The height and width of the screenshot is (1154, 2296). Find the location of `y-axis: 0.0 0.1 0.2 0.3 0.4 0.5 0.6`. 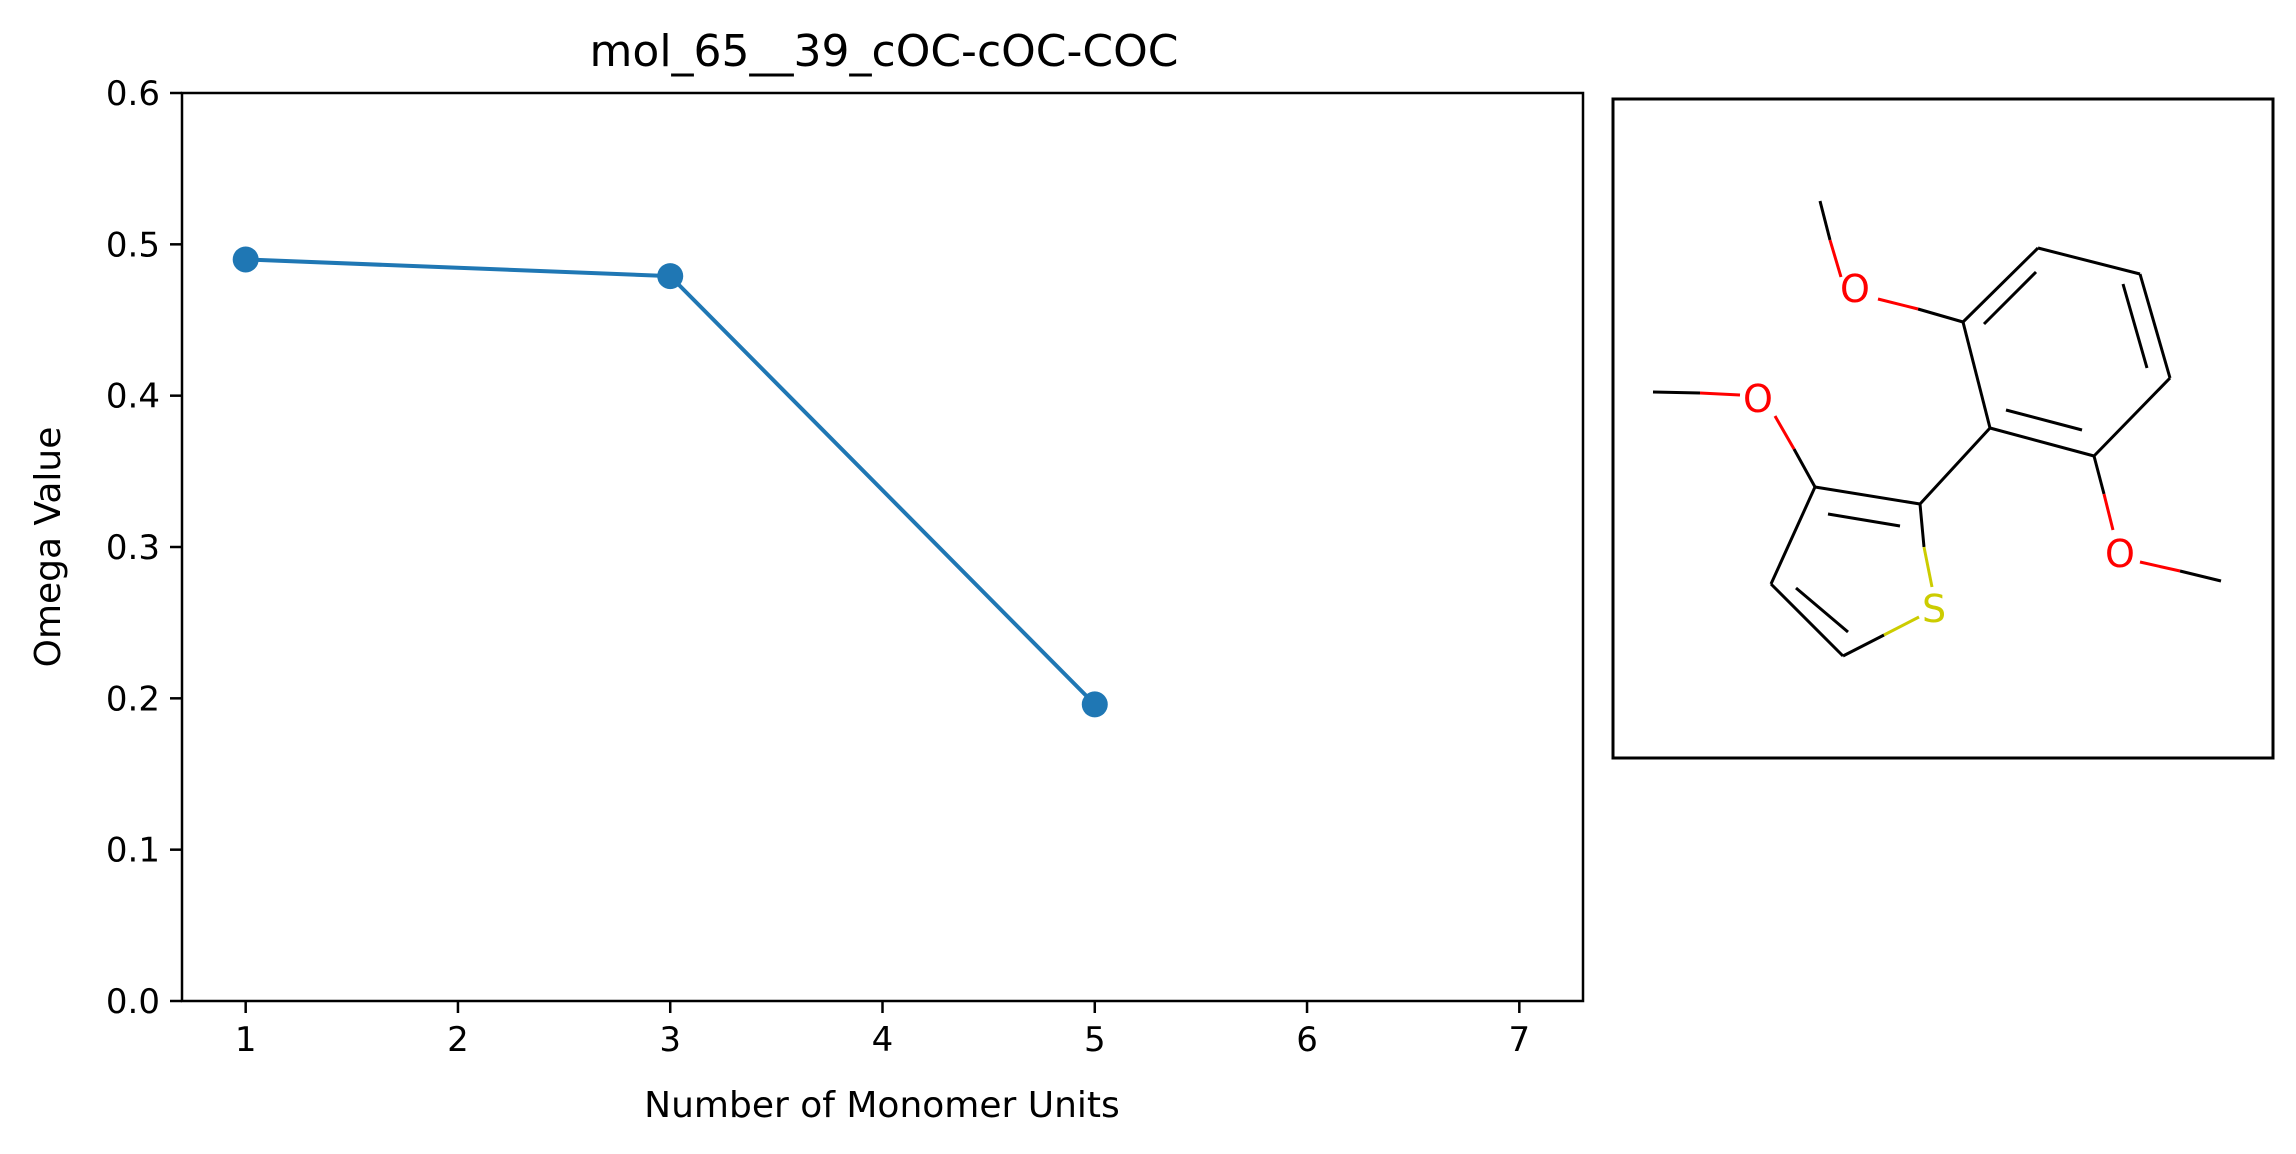

y-axis: 0.0 0.1 0.2 0.3 0.4 0.5 0.6 is located at coordinates (144, 548).